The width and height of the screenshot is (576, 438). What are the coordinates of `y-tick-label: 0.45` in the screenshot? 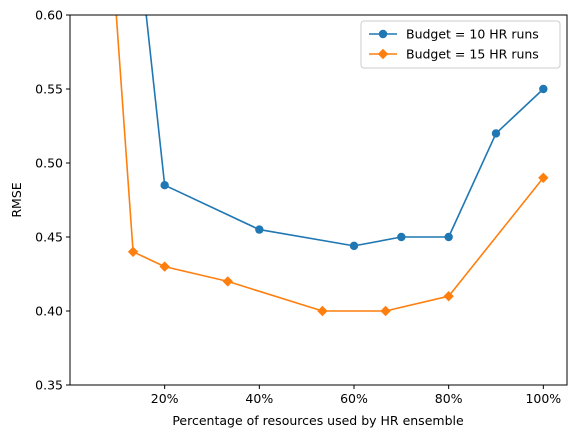 It's located at (49, 237).